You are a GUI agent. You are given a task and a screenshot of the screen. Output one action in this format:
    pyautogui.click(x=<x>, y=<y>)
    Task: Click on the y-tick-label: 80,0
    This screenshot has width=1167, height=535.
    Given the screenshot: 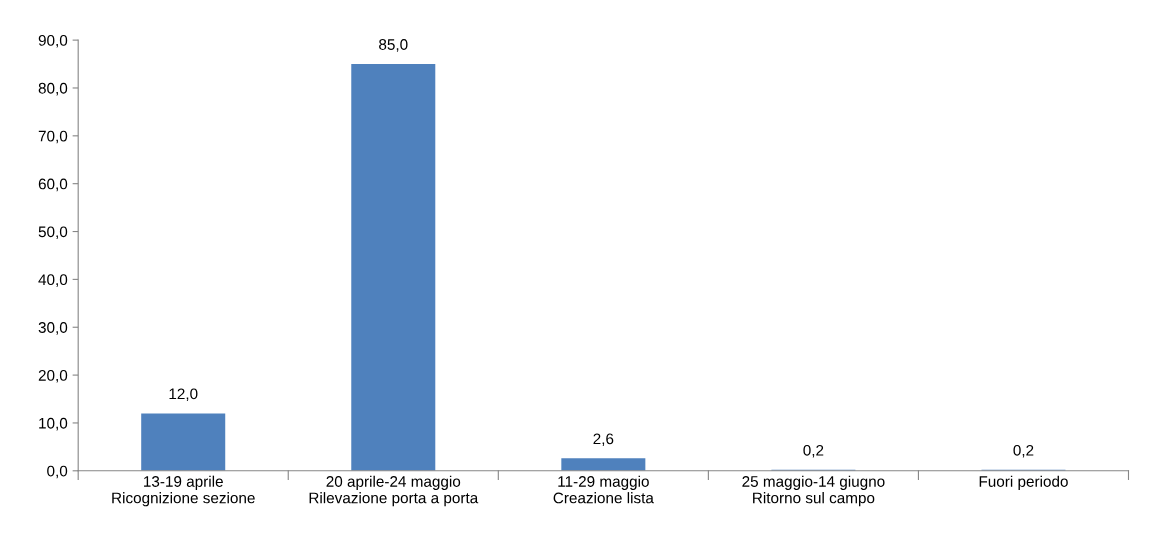 What is the action you would take?
    pyautogui.click(x=53, y=89)
    